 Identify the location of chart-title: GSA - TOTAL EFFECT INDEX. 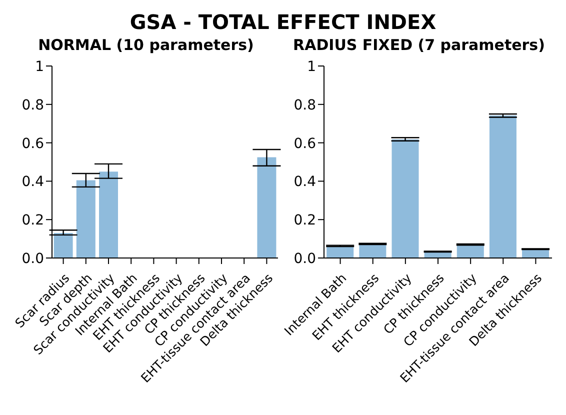
(283, 22).